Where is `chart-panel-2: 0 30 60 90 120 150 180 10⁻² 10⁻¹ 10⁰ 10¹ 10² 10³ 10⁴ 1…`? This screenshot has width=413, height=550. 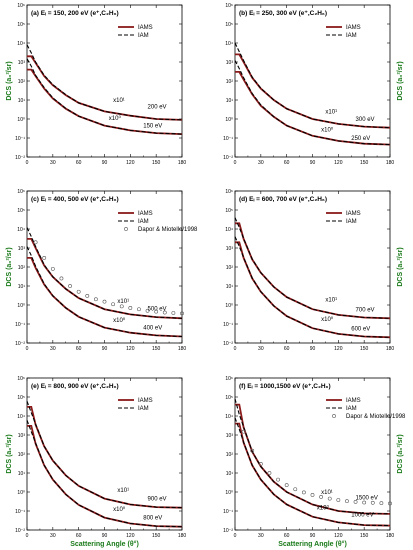 chart-panel-2: 0 30 60 90 120 150 180 10⁻² 10⁻¹ 10⁰ 10¹ 10² 10³ 10⁴ 1… is located at coordinates (313, 84).